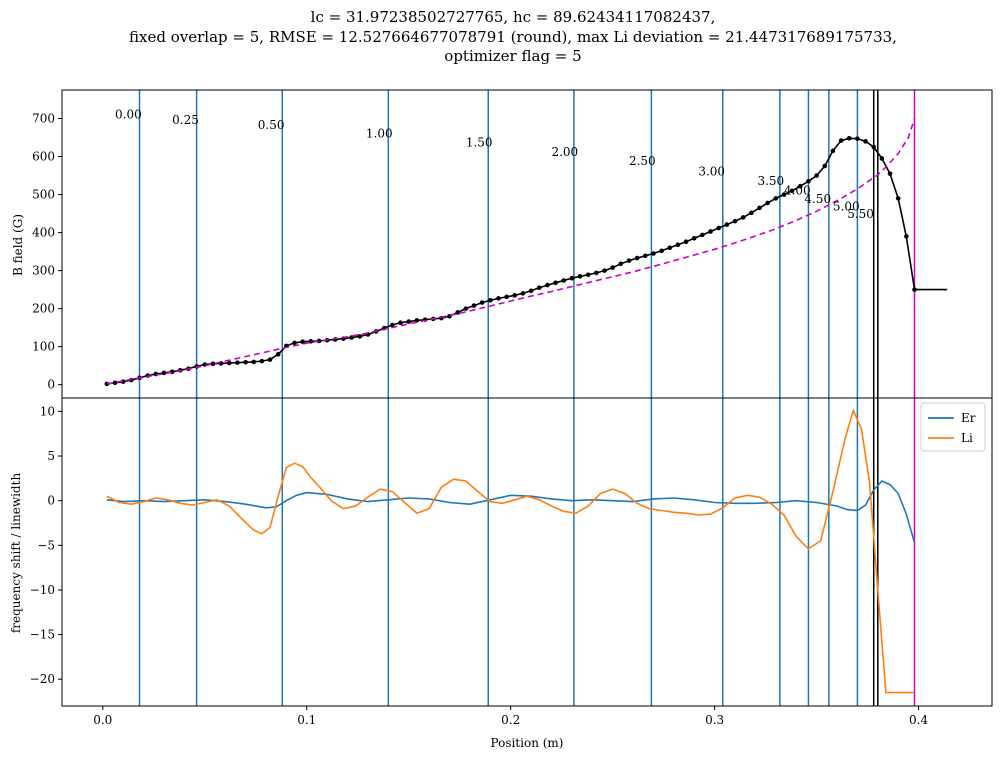 This screenshot has width=1002, height=758. What do you see at coordinates (846, 207) in the screenshot?
I see `annotation-11: 5.00` at bounding box center [846, 207].